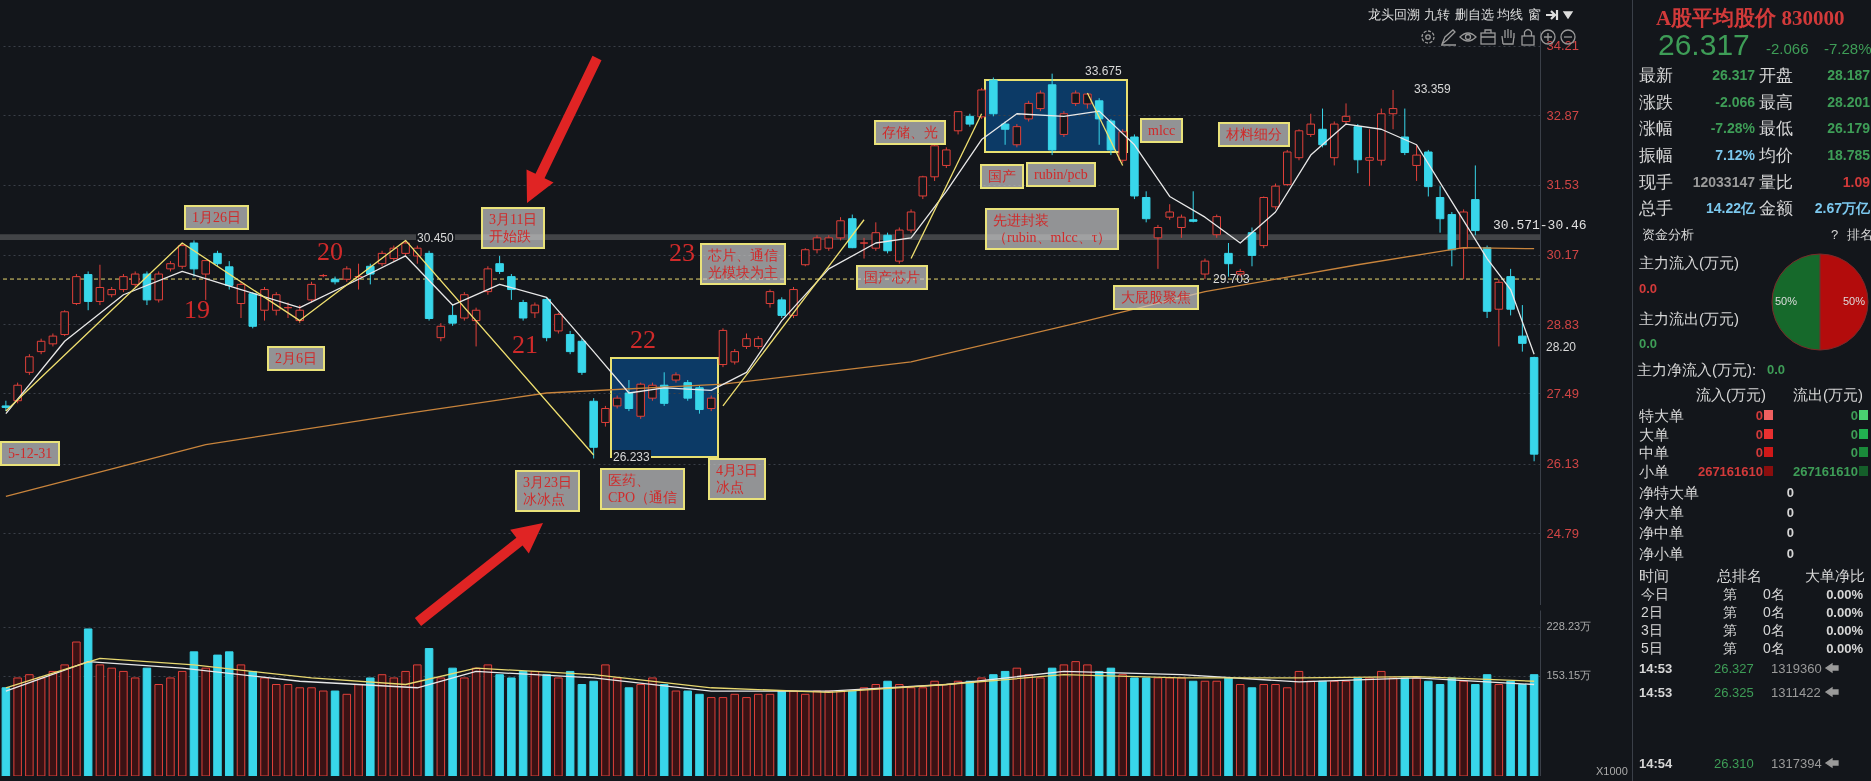 The image size is (1871, 781). What do you see at coordinates (1848, 155) in the screenshot?
I see `text: 18.785` at bounding box center [1848, 155].